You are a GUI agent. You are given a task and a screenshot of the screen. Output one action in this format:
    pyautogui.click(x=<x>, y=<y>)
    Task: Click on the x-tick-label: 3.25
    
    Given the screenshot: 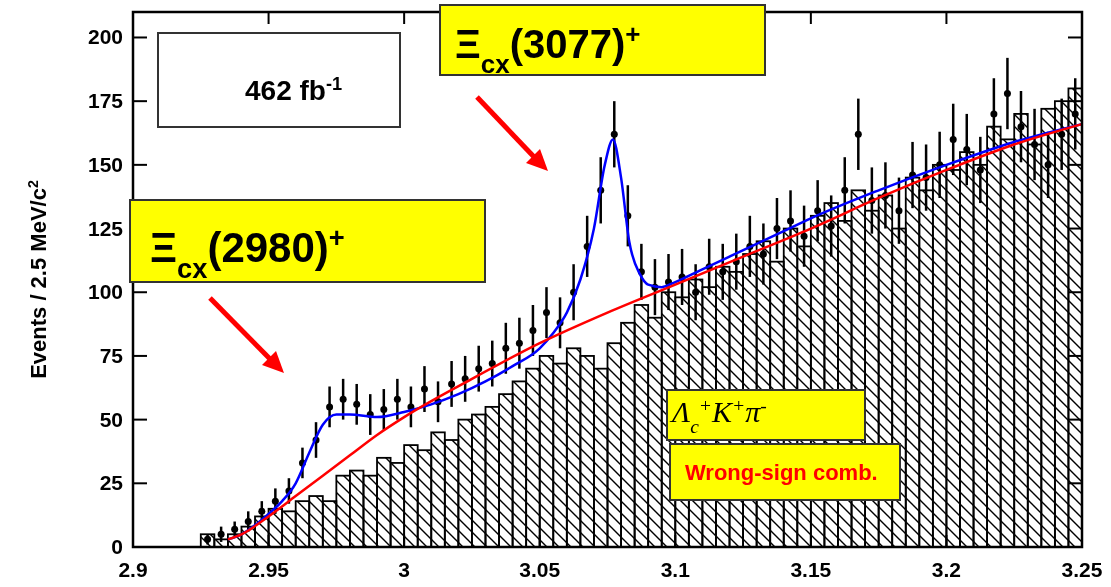 What is the action you would take?
    pyautogui.click(x=1082, y=569)
    